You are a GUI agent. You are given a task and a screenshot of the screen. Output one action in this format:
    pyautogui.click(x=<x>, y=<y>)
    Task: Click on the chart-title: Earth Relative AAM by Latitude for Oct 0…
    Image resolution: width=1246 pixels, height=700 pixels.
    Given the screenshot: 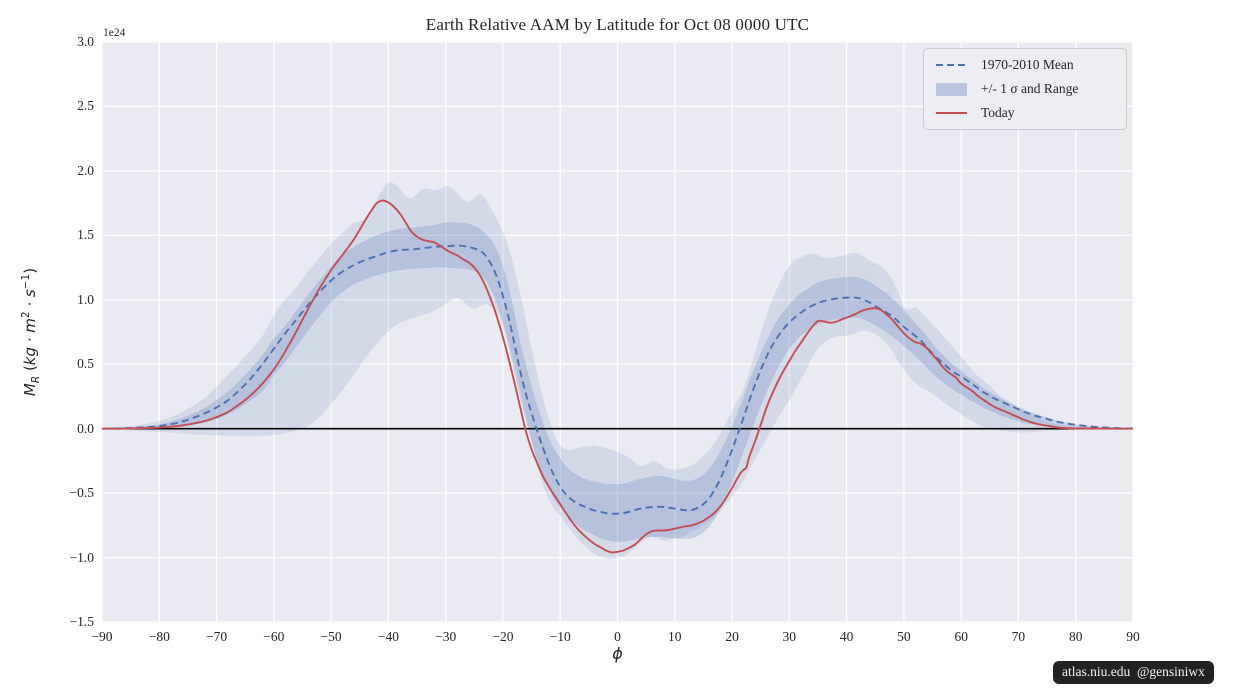 What is the action you would take?
    pyautogui.click(x=617, y=24)
    